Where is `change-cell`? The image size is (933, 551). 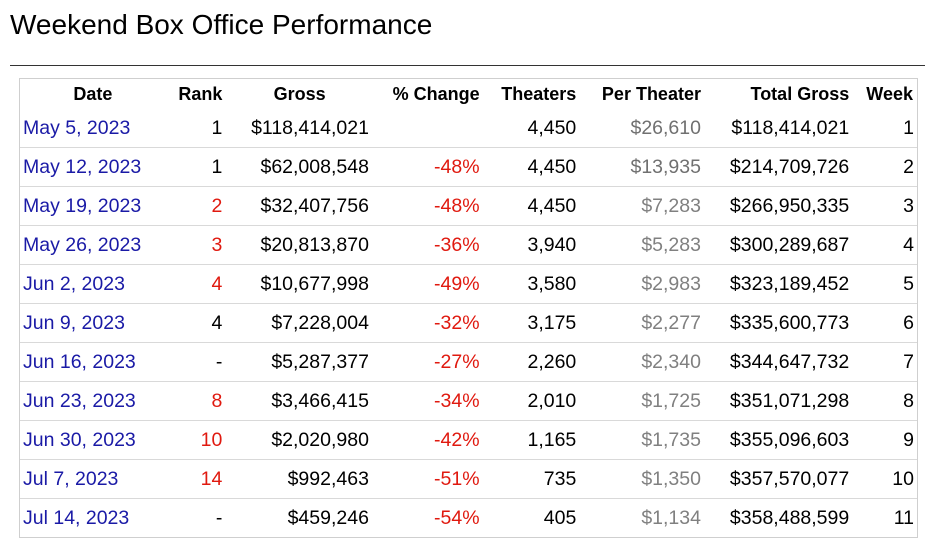 change-cell is located at coordinates (428, 128).